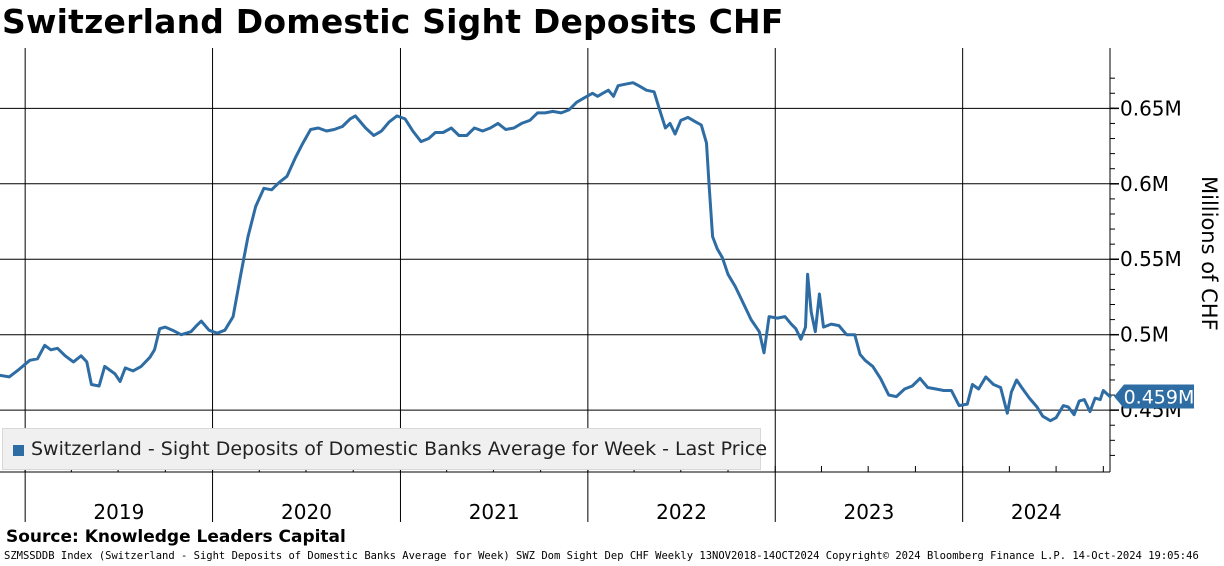 This screenshot has height=566, width=1224. I want to click on y-tick-label: 0.6M, so click(1144, 184).